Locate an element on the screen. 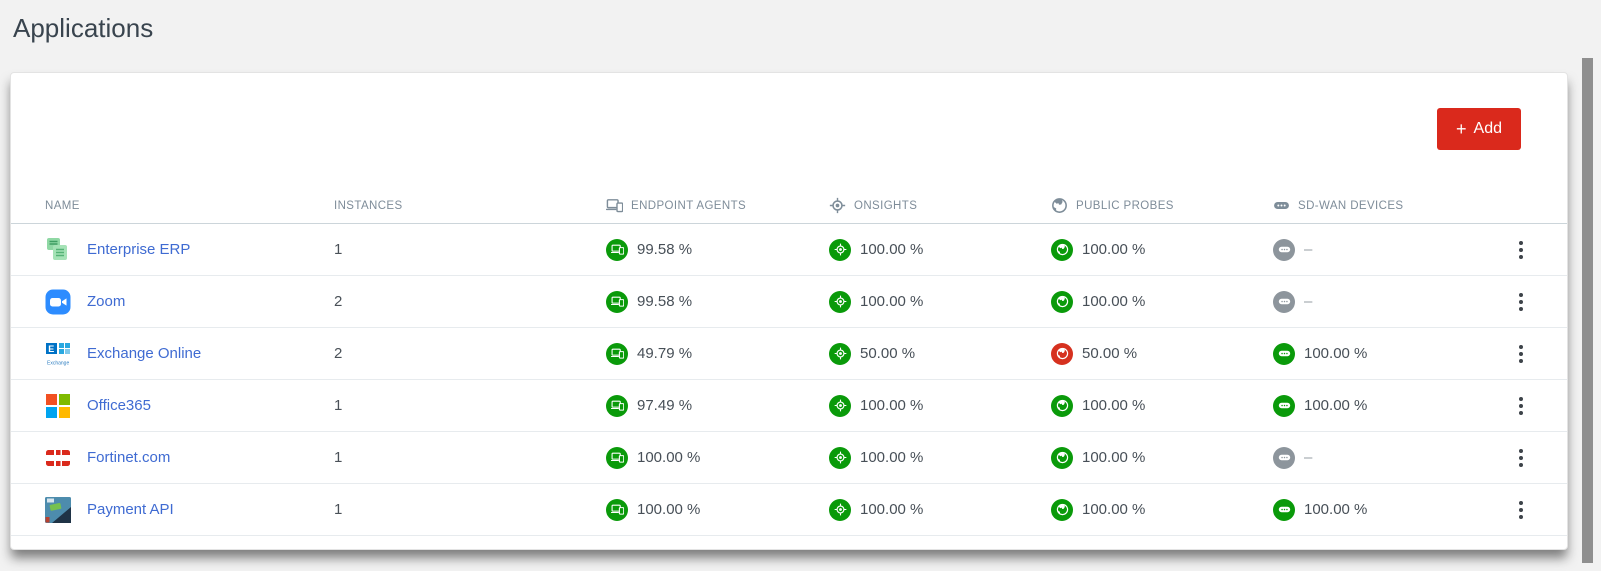  onsights-metric: 50.00 % is located at coordinates (940, 353).